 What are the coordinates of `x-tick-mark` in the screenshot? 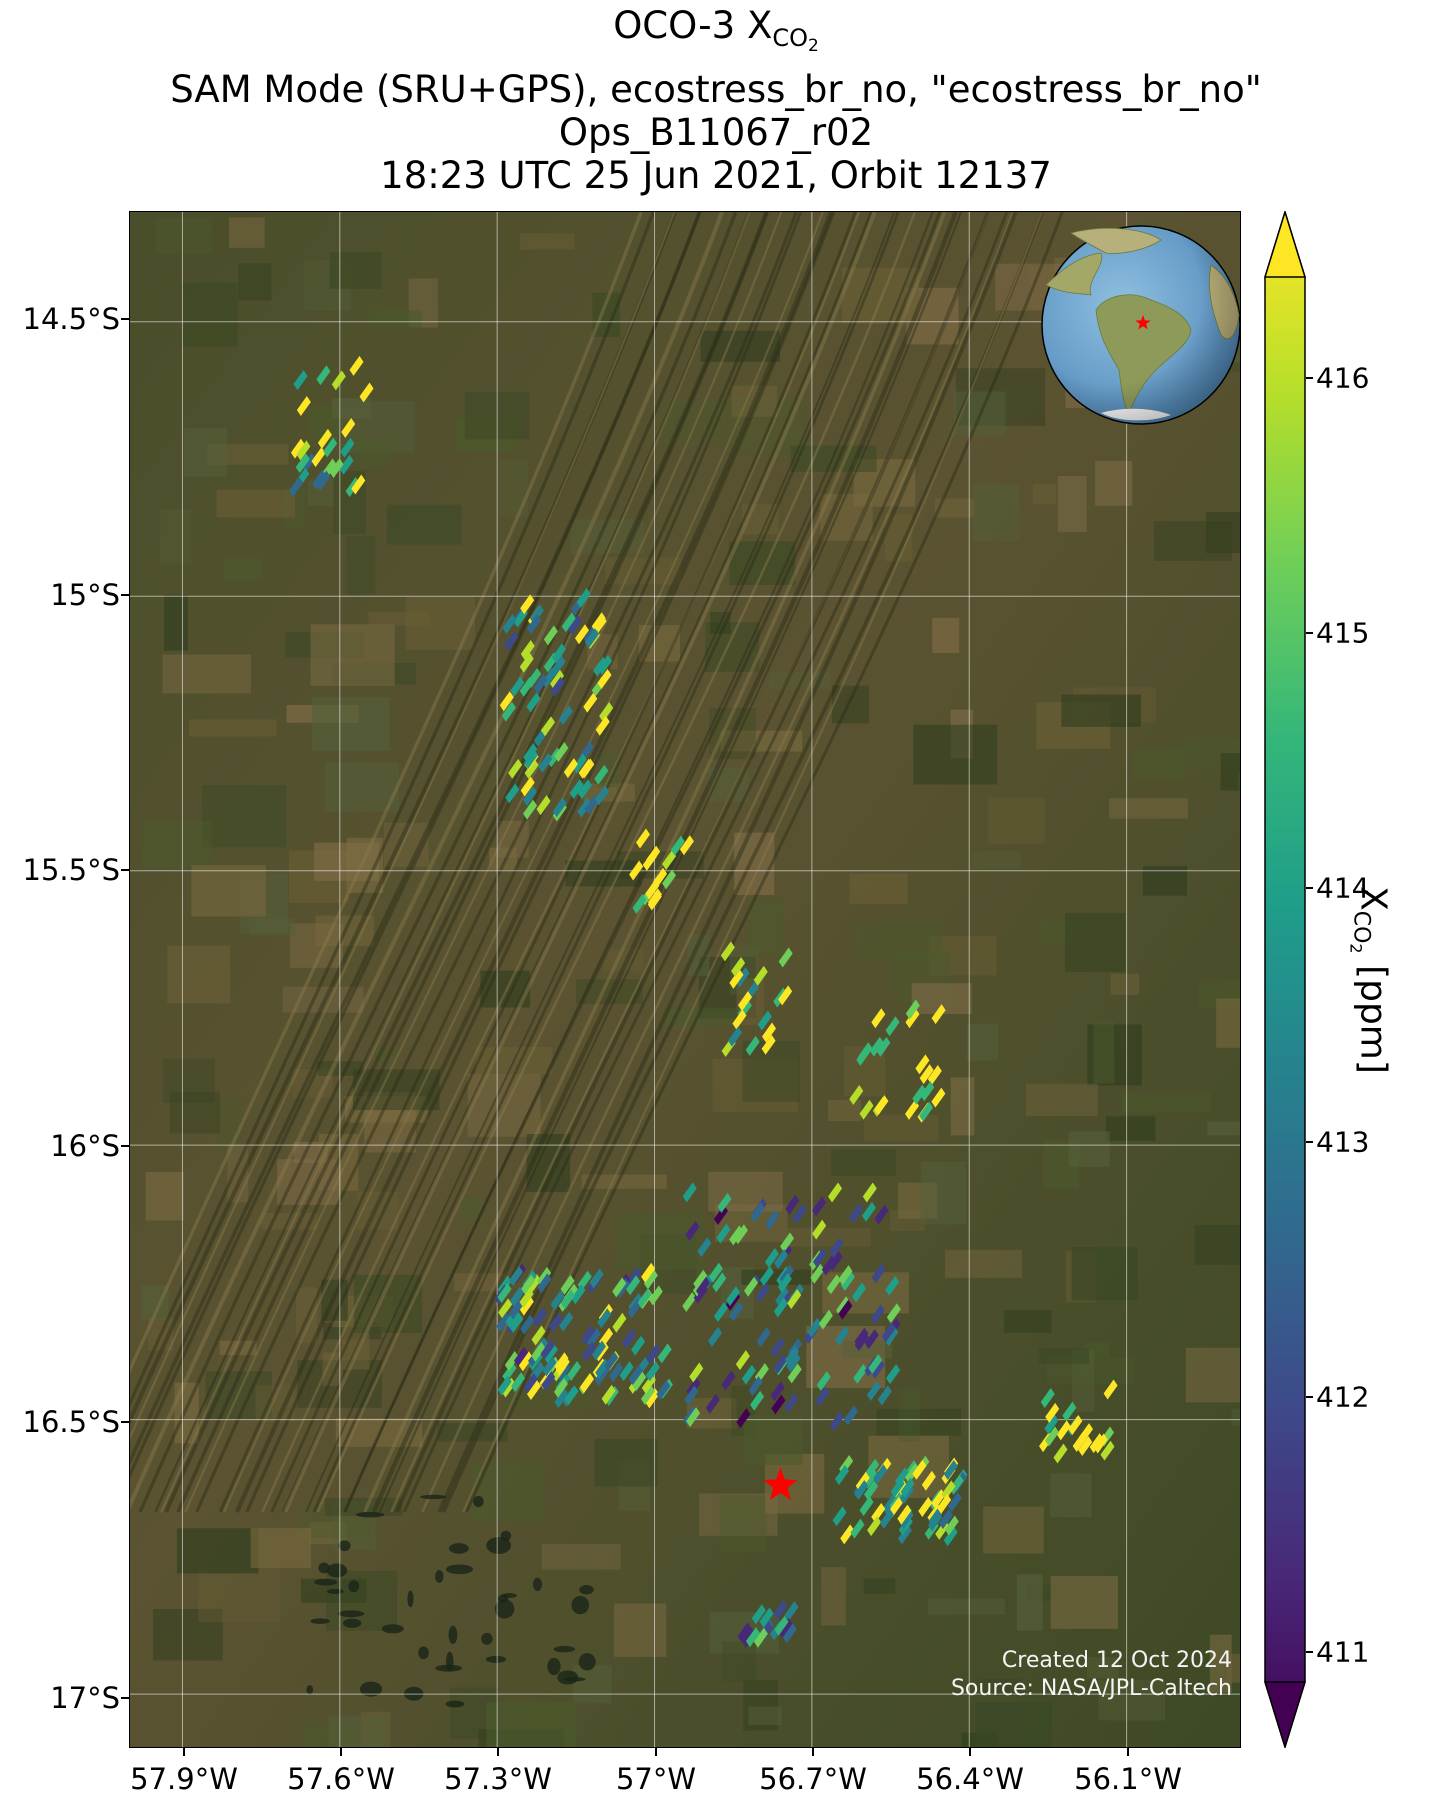 It's located at (970, 1752).